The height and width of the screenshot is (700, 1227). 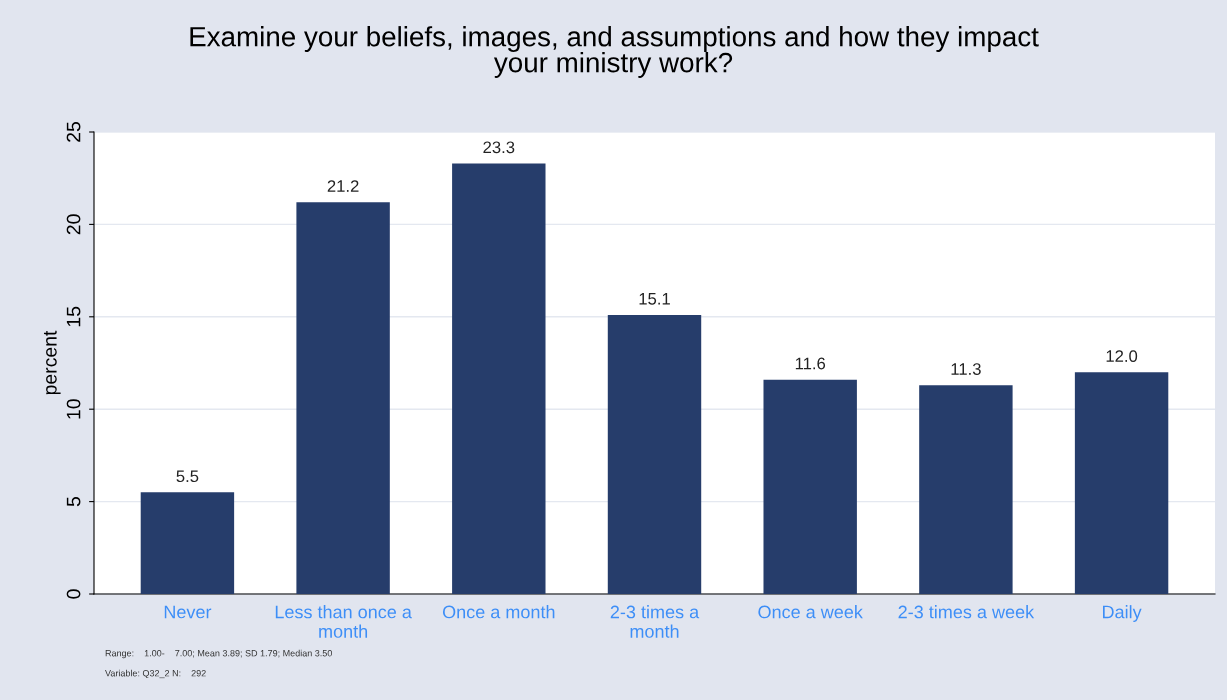 What do you see at coordinates (654, 299) in the screenshot?
I see `data-label: 15.1` at bounding box center [654, 299].